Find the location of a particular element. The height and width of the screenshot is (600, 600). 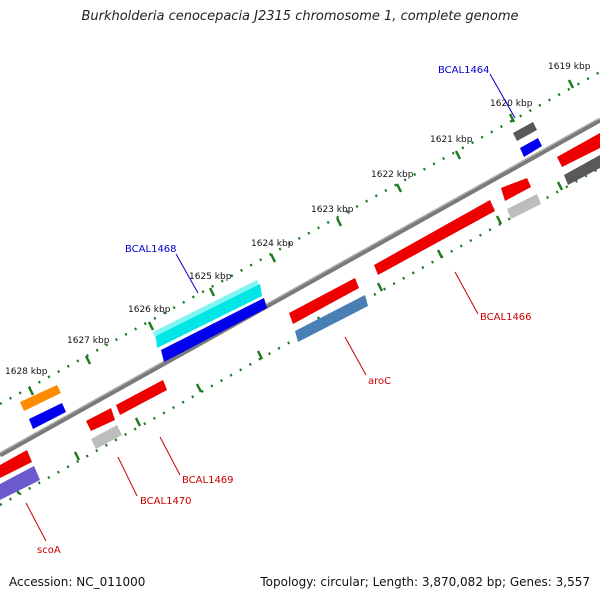

feature-BCAL1470-gray is located at coordinates (106, 437).